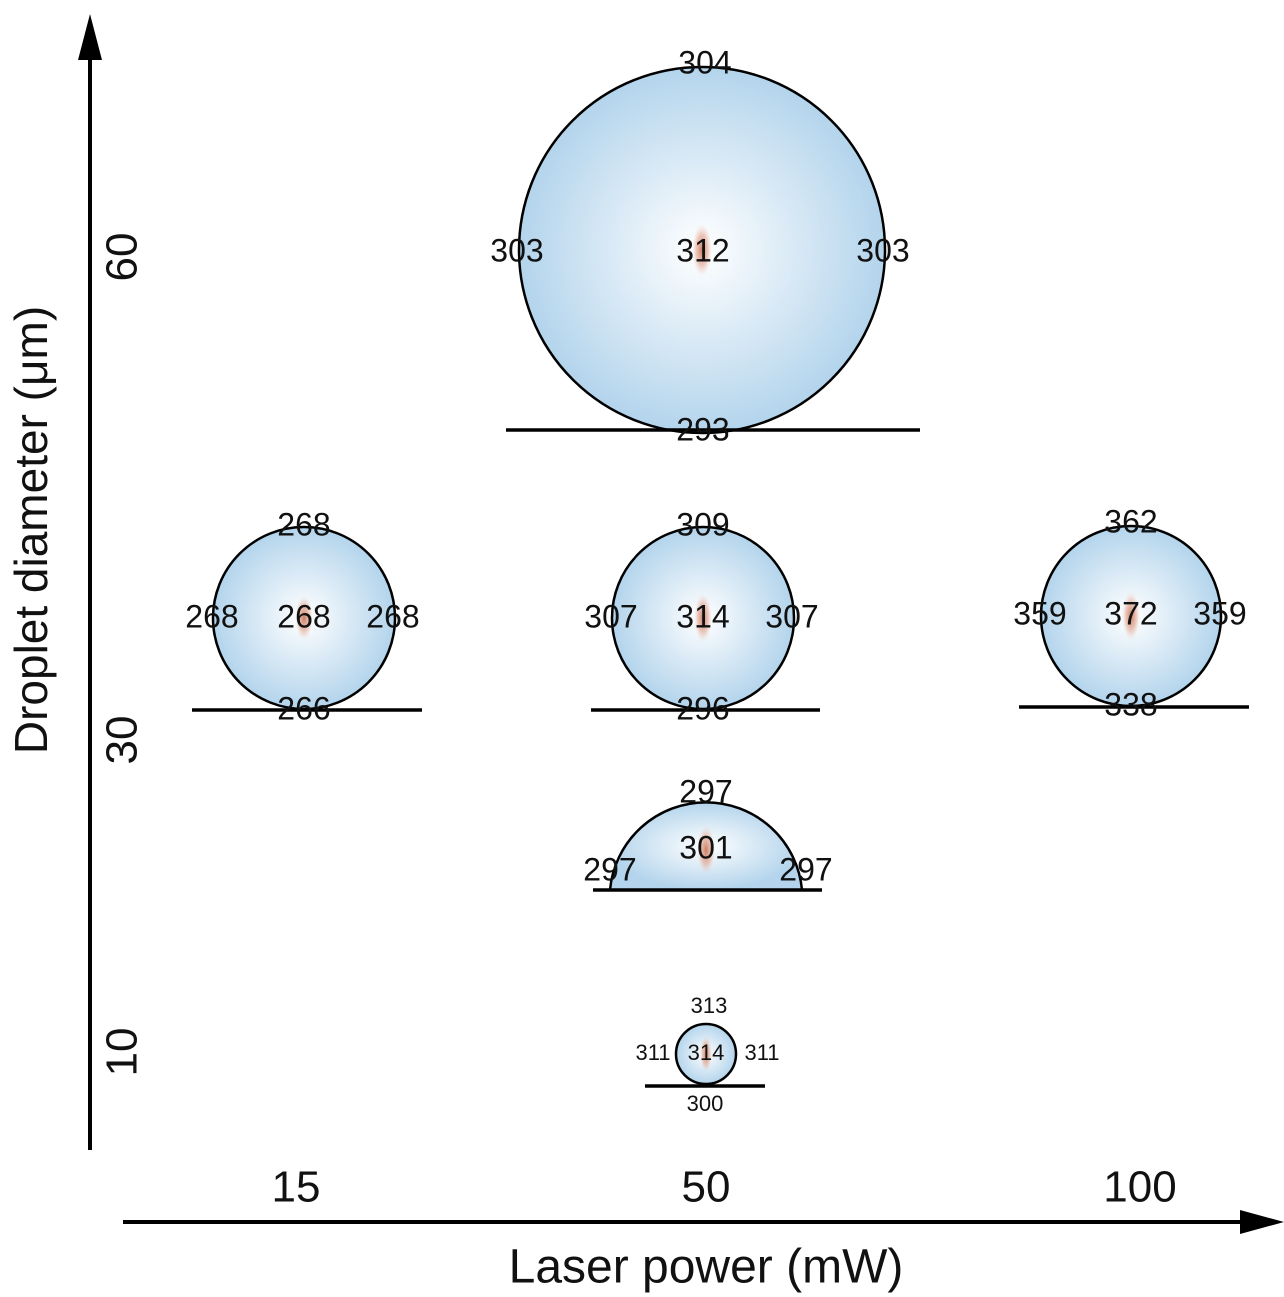 The height and width of the screenshot is (1297, 1284). I want to click on y-tick-label: 30, so click(122, 740).